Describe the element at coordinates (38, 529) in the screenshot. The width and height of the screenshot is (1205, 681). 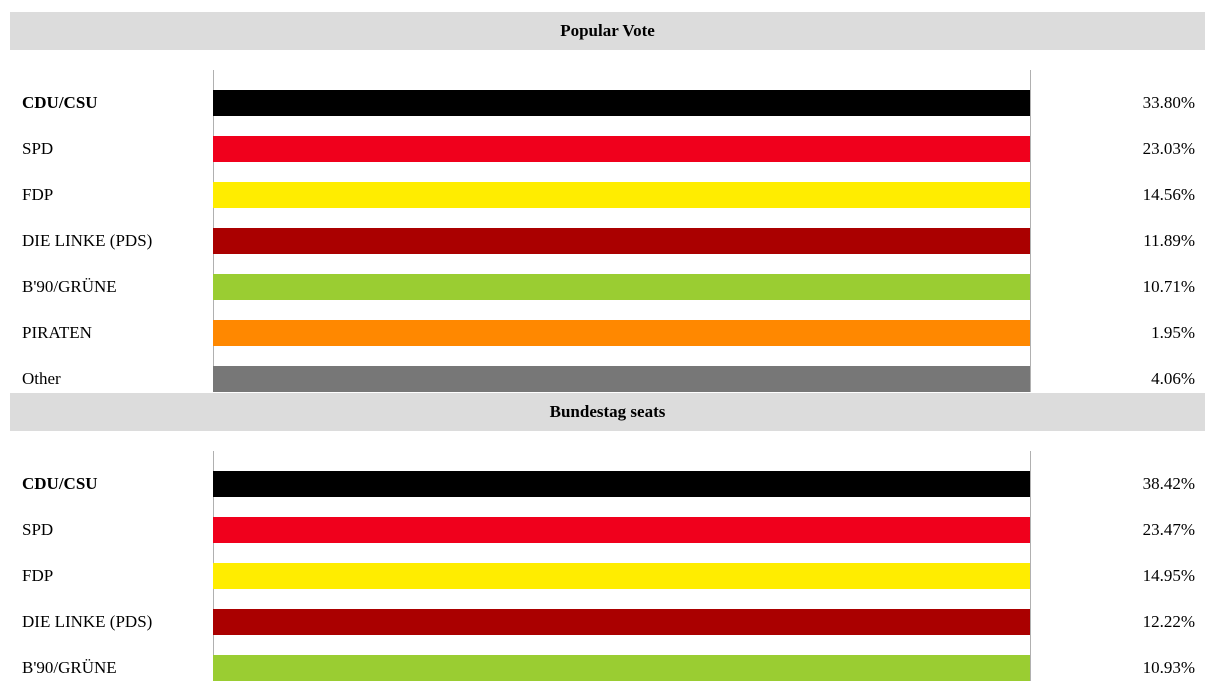
I see `bundestag-seats-label-spd: SPD` at that location.